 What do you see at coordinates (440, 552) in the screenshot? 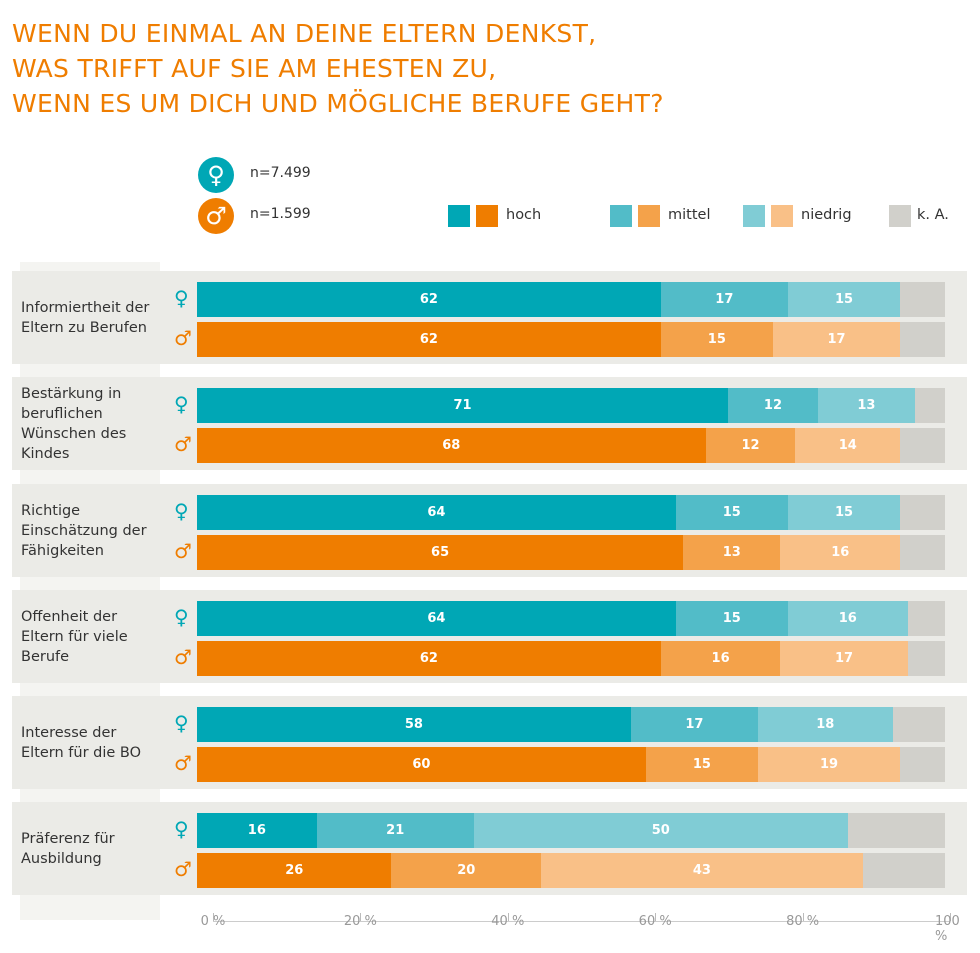
I see `bar-male-hoch: 65` at bounding box center [440, 552].